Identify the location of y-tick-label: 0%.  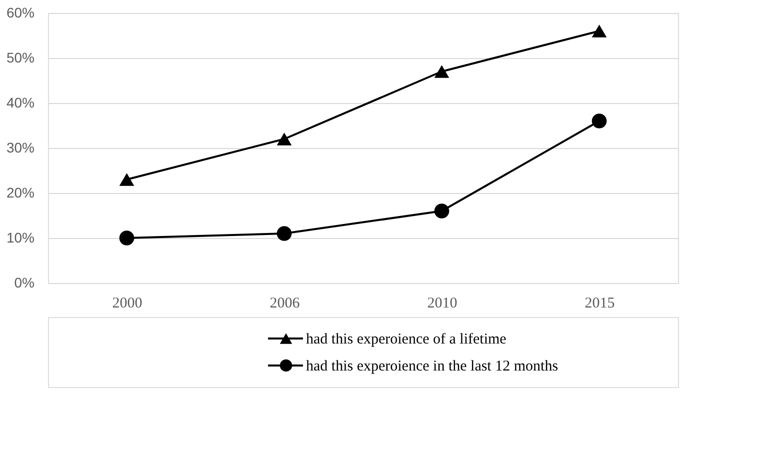
(24, 282).